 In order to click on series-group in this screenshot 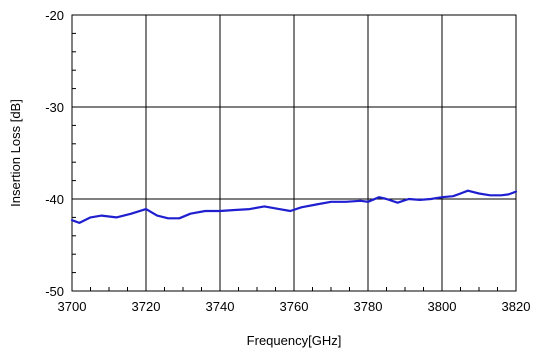, I will do `click(294, 206)`.